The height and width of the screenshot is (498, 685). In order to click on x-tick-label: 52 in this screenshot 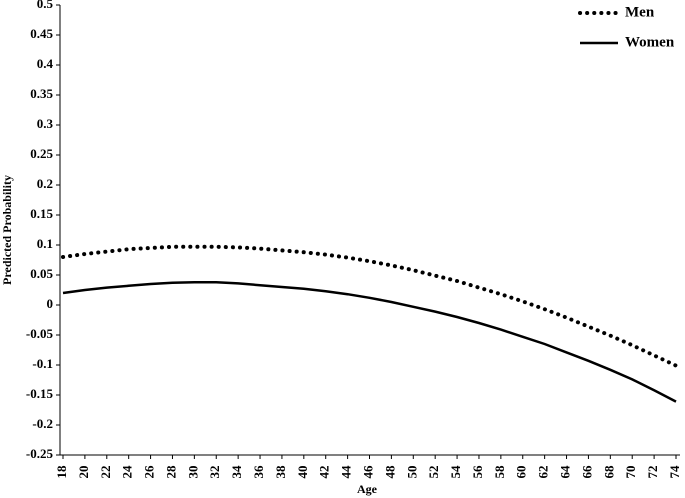, I will do `click(433, 472)`.